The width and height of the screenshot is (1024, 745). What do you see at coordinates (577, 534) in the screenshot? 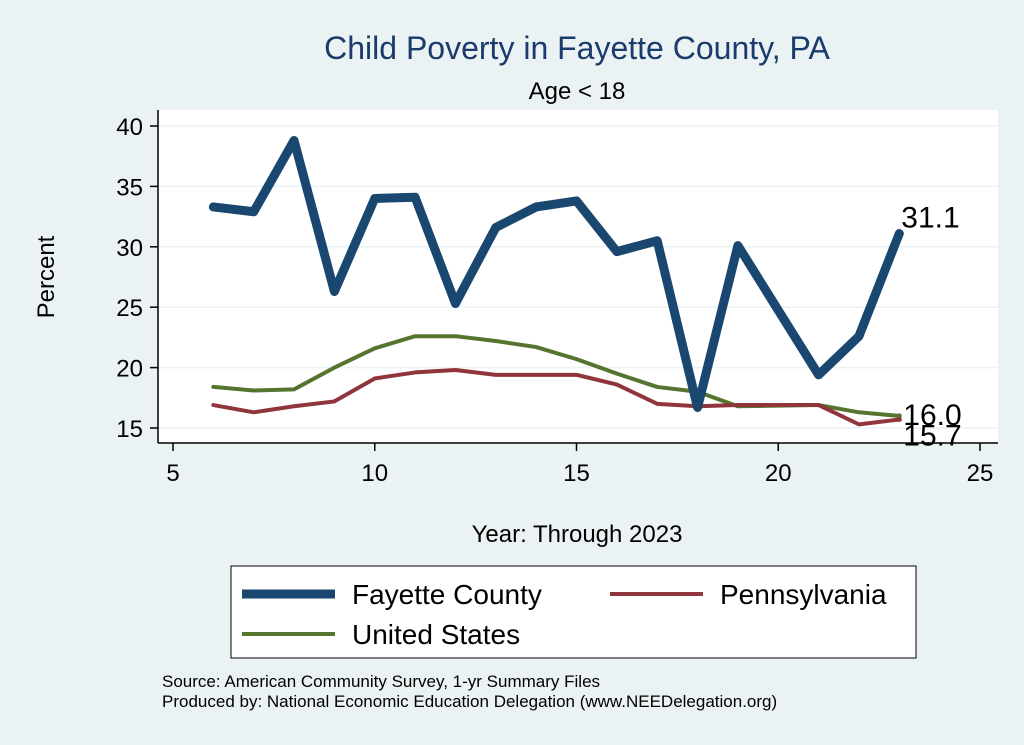
I see `x-axis-label: Year: Through 2023` at bounding box center [577, 534].